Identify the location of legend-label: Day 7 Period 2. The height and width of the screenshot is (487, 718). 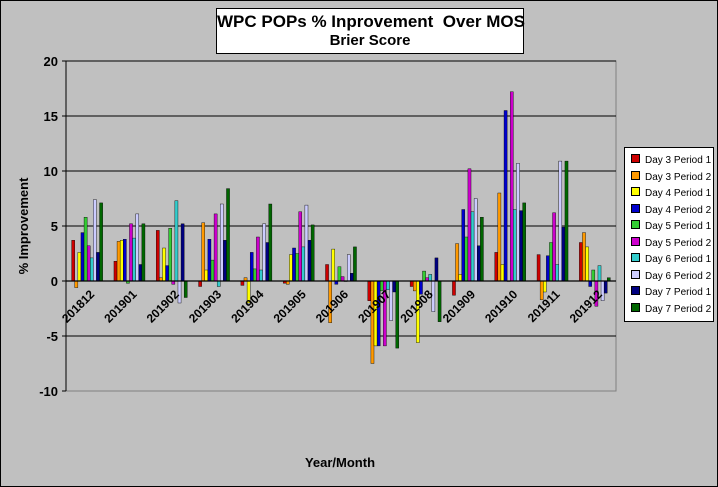
(678, 309).